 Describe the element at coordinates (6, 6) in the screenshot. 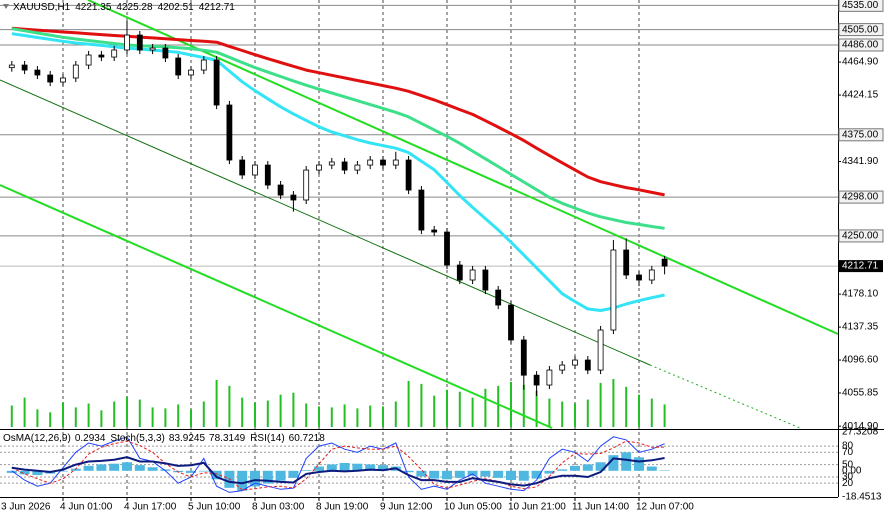

I see `symbol-icon` at that location.